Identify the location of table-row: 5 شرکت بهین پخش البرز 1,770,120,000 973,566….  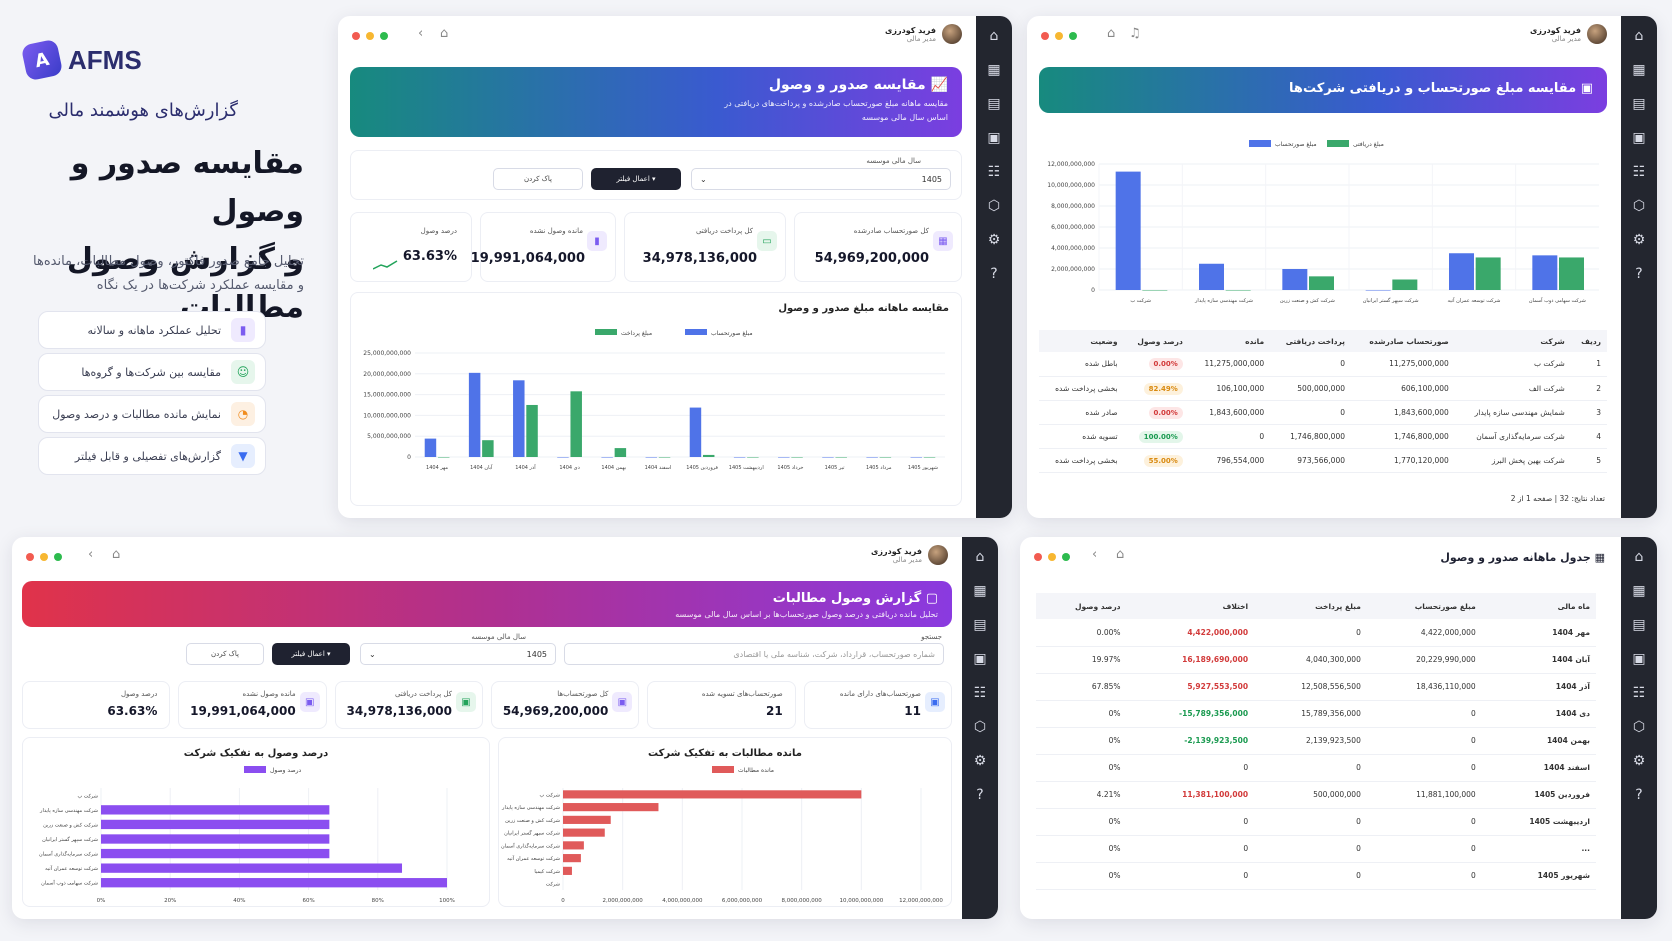
(1323, 460).